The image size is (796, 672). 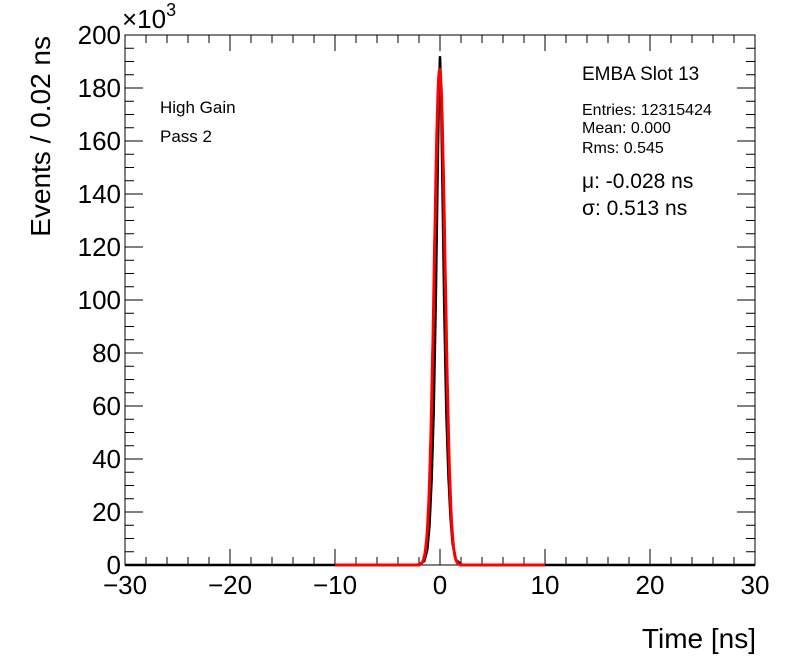 What do you see at coordinates (114, 565) in the screenshot?
I see `y-tick-label: 0` at bounding box center [114, 565].